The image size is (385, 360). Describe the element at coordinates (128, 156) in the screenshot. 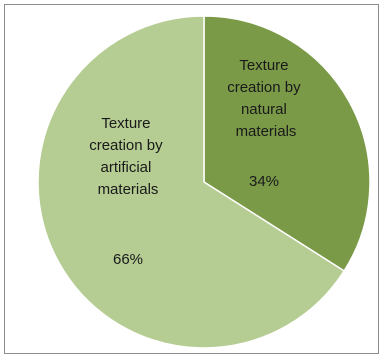

I see `slice-label-artificial: Texture creation by artificial materials` at that location.